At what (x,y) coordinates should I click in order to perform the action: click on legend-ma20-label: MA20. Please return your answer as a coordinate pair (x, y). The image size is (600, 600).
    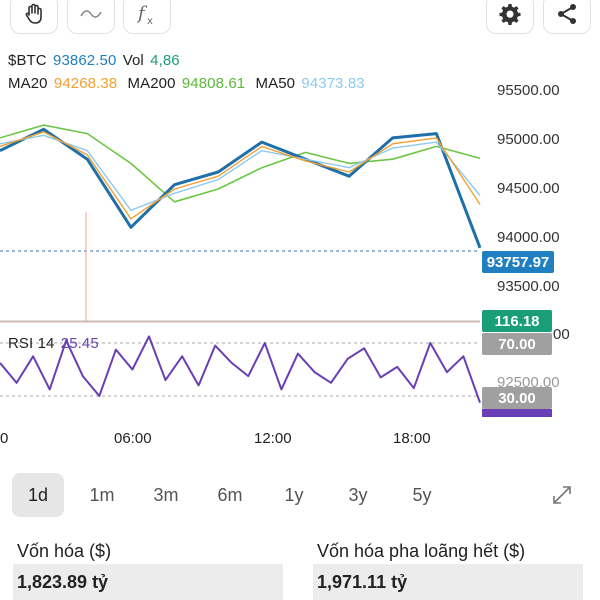
    Looking at the image, I should click on (28, 83).